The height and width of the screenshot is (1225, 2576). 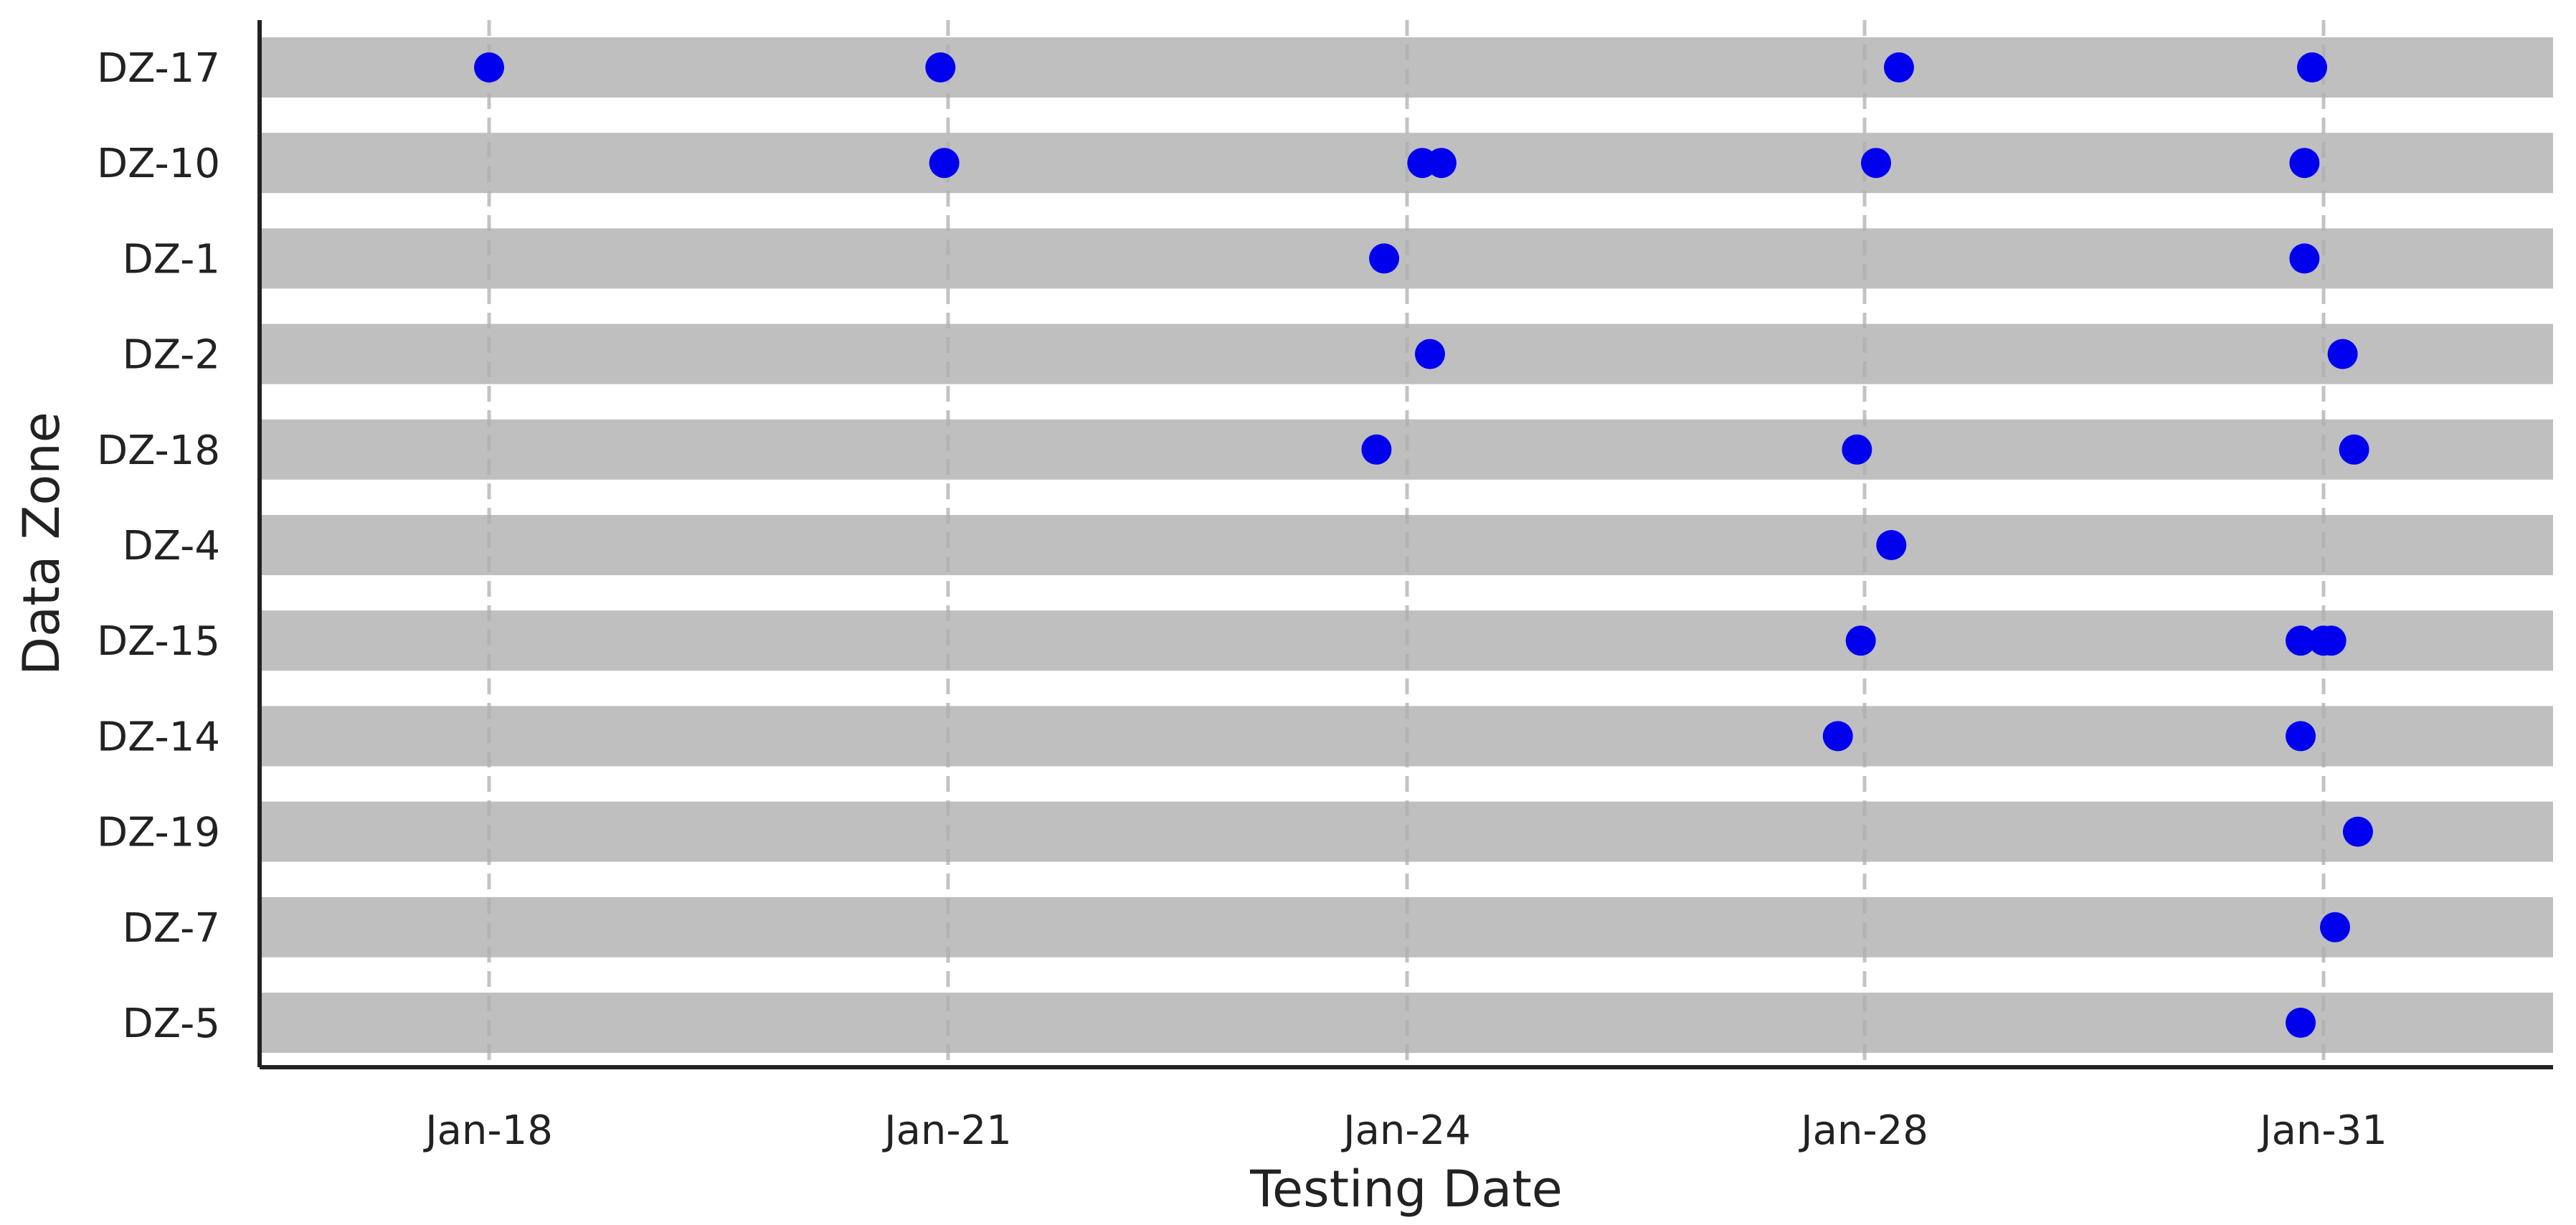 What do you see at coordinates (171, 546) in the screenshot?
I see `y-tick-label: DZ-4` at bounding box center [171, 546].